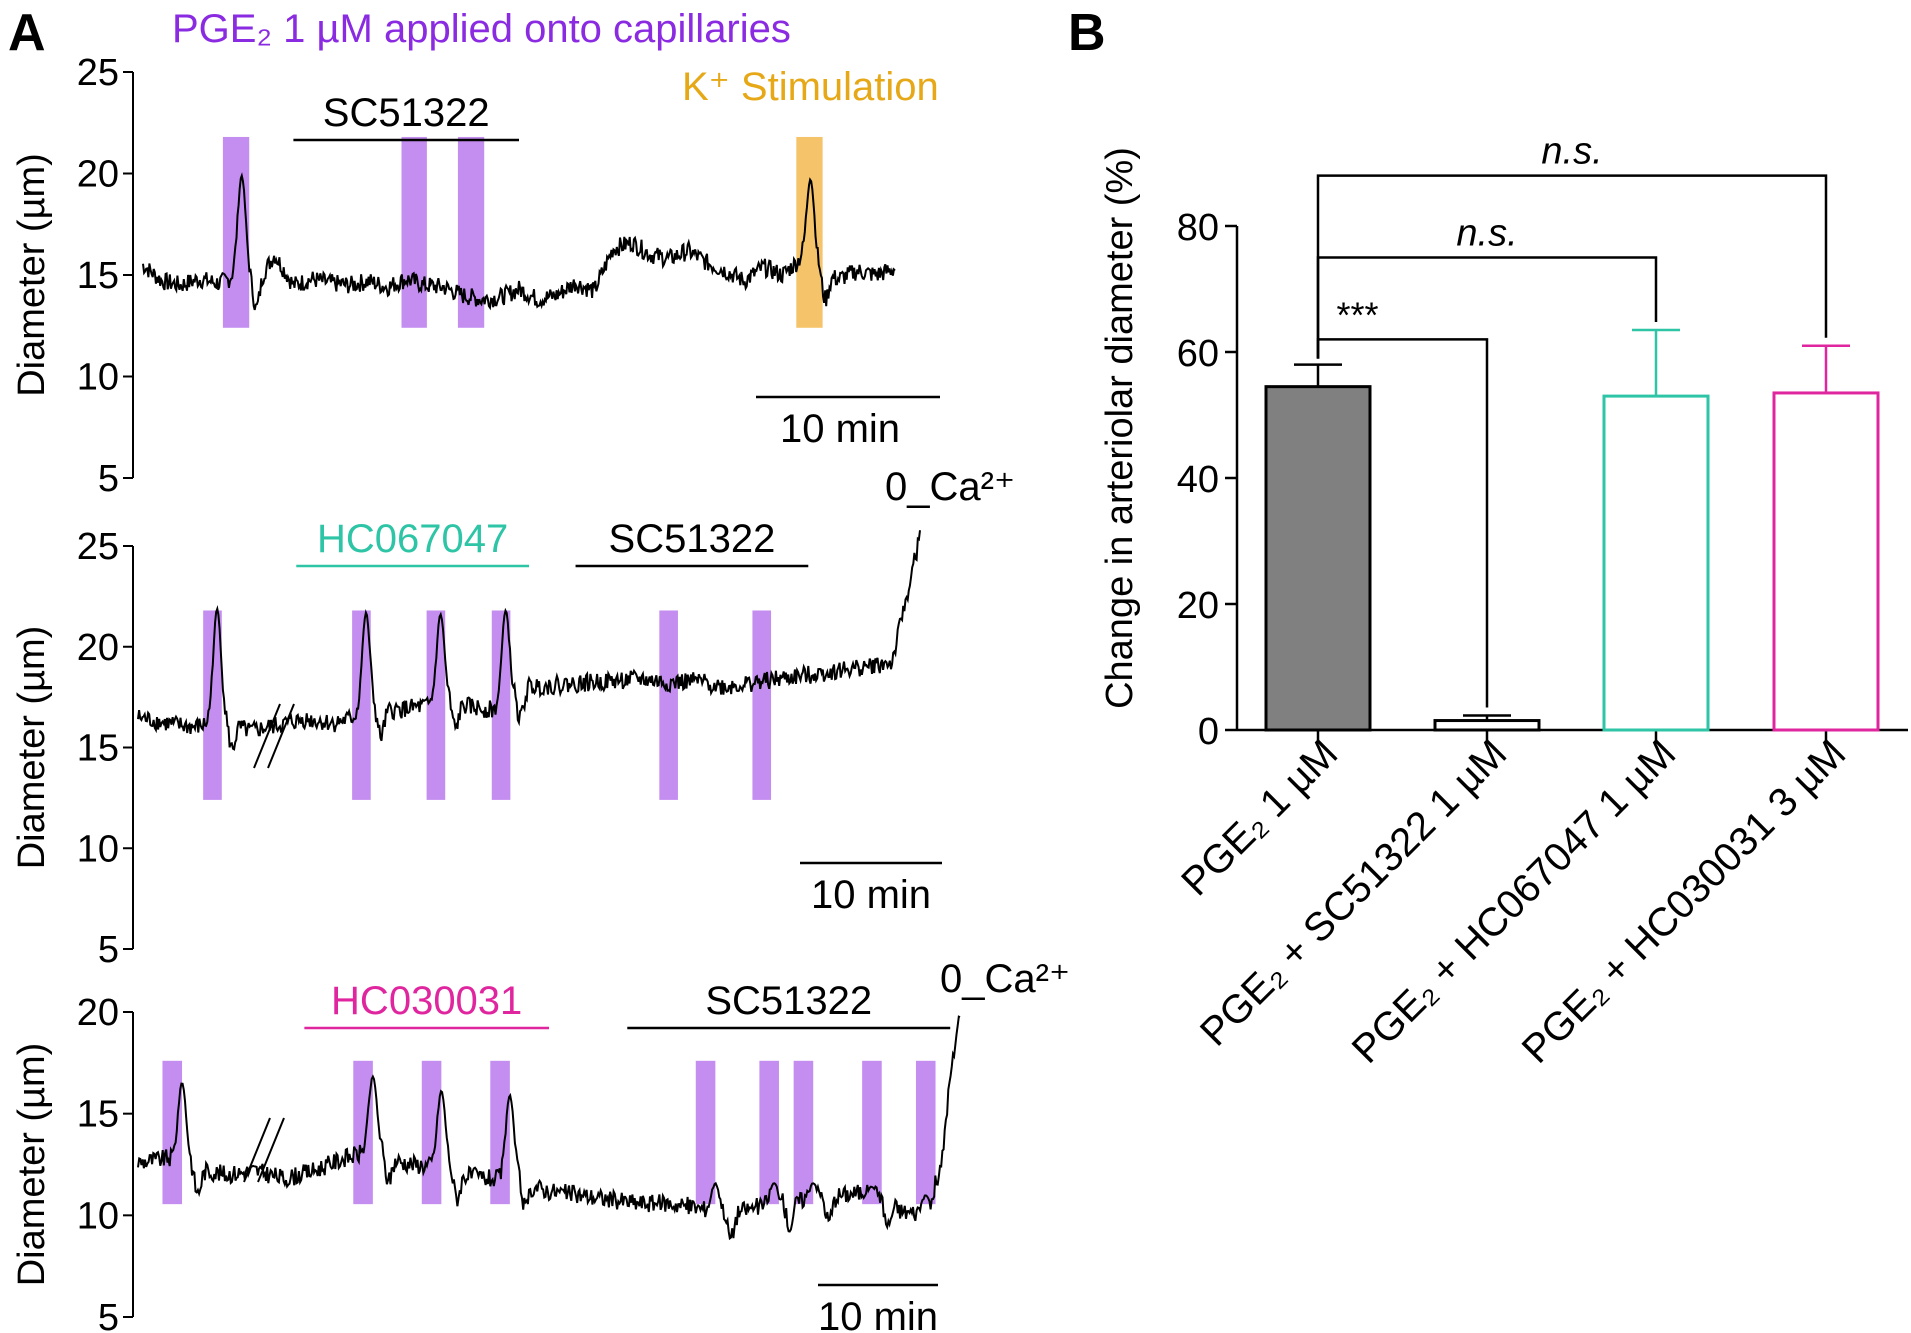 The height and width of the screenshot is (1333, 1911). I want to click on drug-label: HC030031, so click(426, 1001).